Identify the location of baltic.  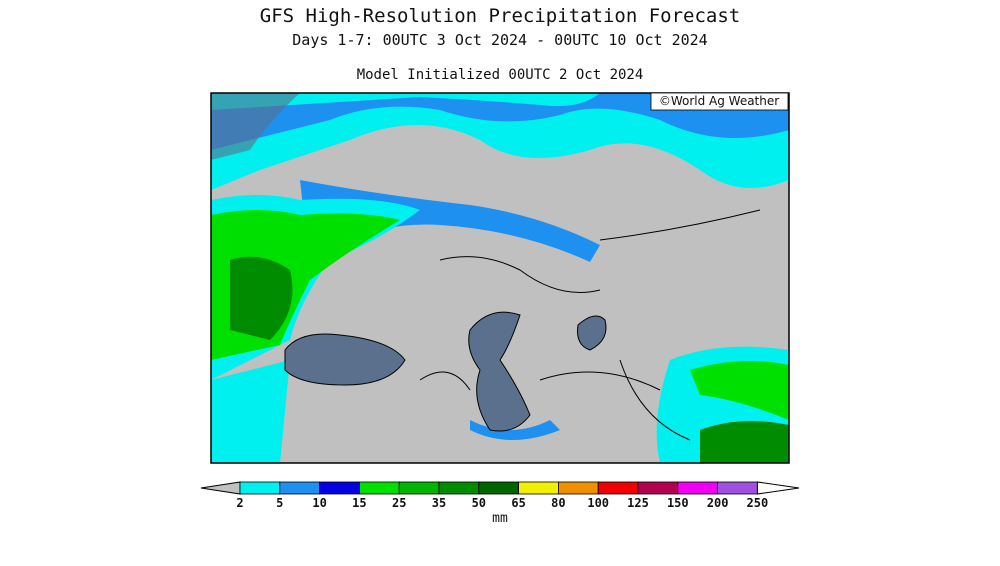
(255, 126).